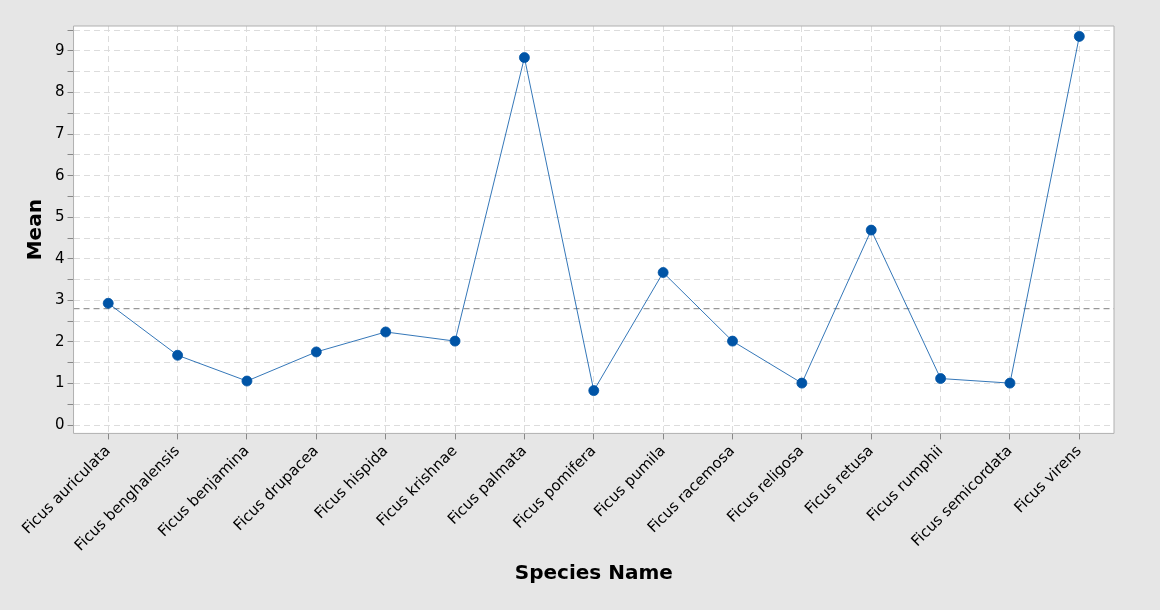 This screenshot has width=1160, height=610. I want to click on y-tick-label: 4, so click(60, 257).